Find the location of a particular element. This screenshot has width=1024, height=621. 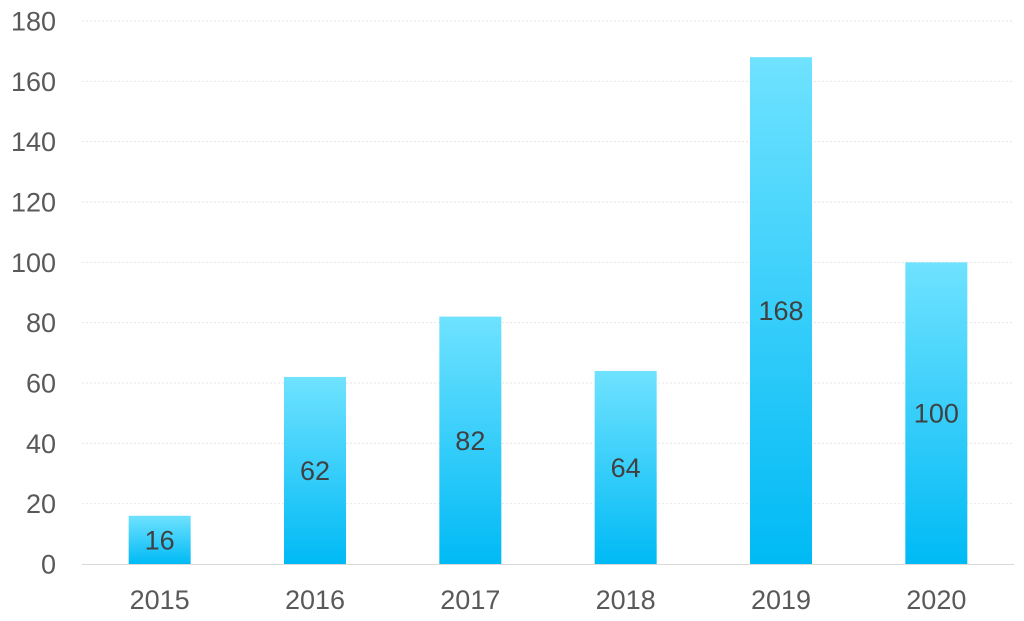

data-label-2018: 64 is located at coordinates (626, 468).